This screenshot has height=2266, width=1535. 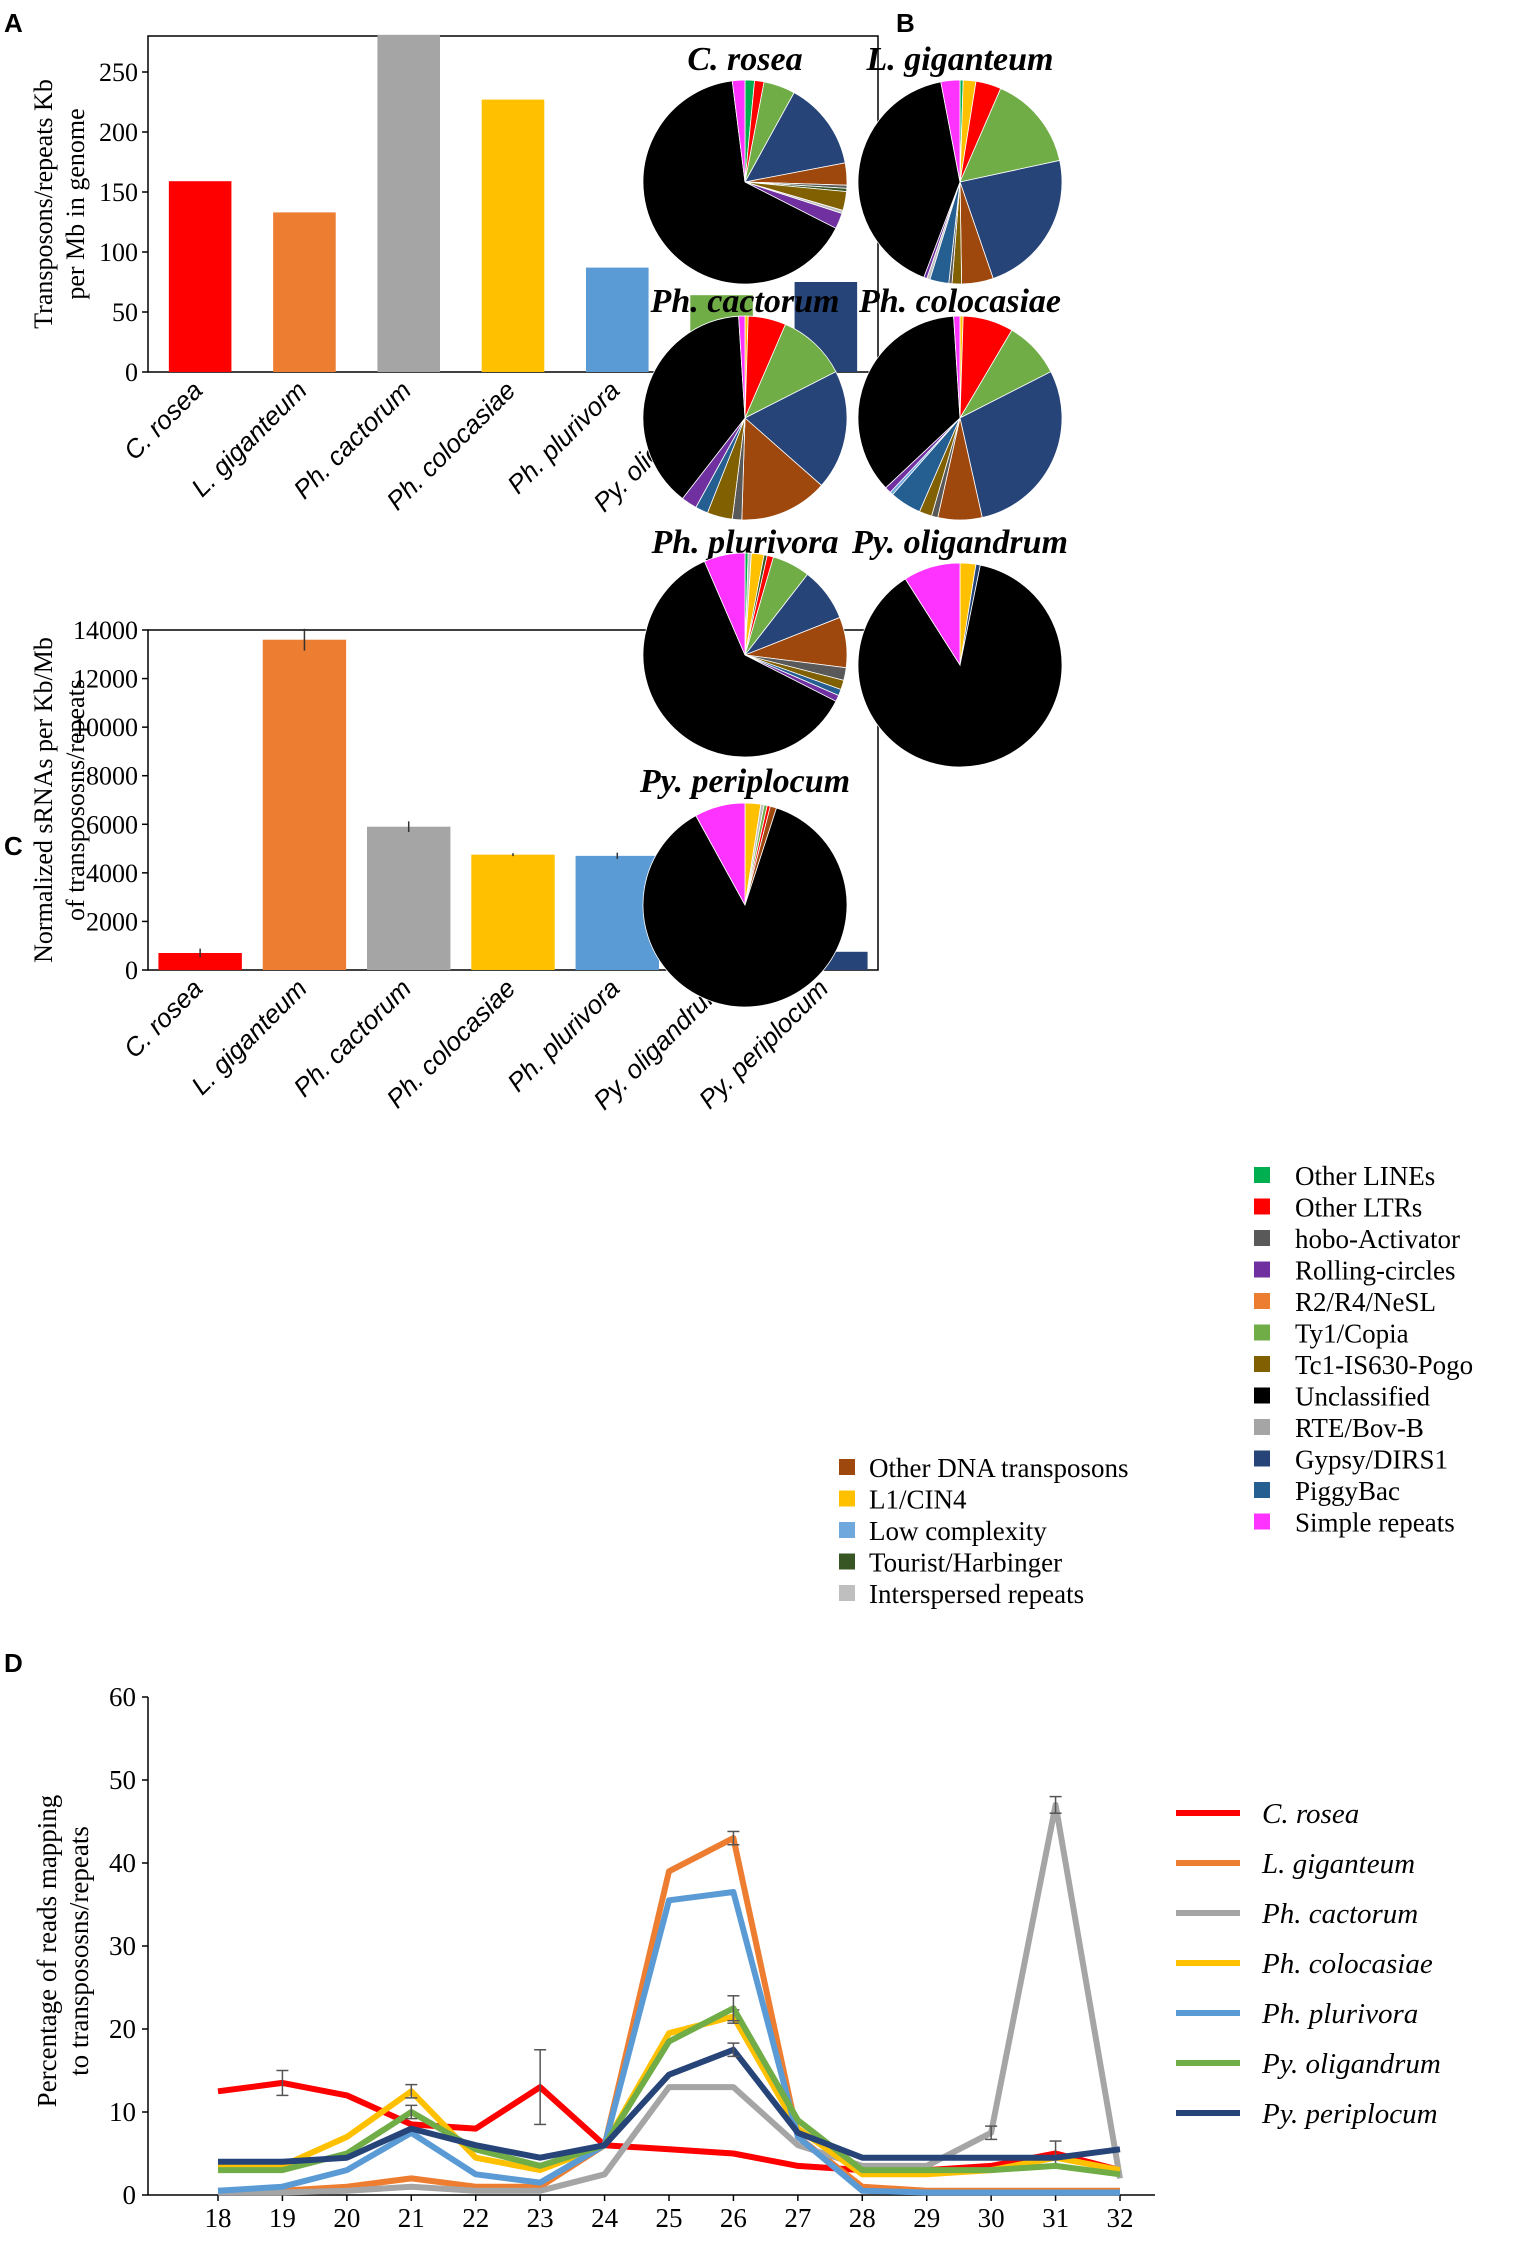 I want to click on y-tick-label: 12000, so click(x=105, y=679).